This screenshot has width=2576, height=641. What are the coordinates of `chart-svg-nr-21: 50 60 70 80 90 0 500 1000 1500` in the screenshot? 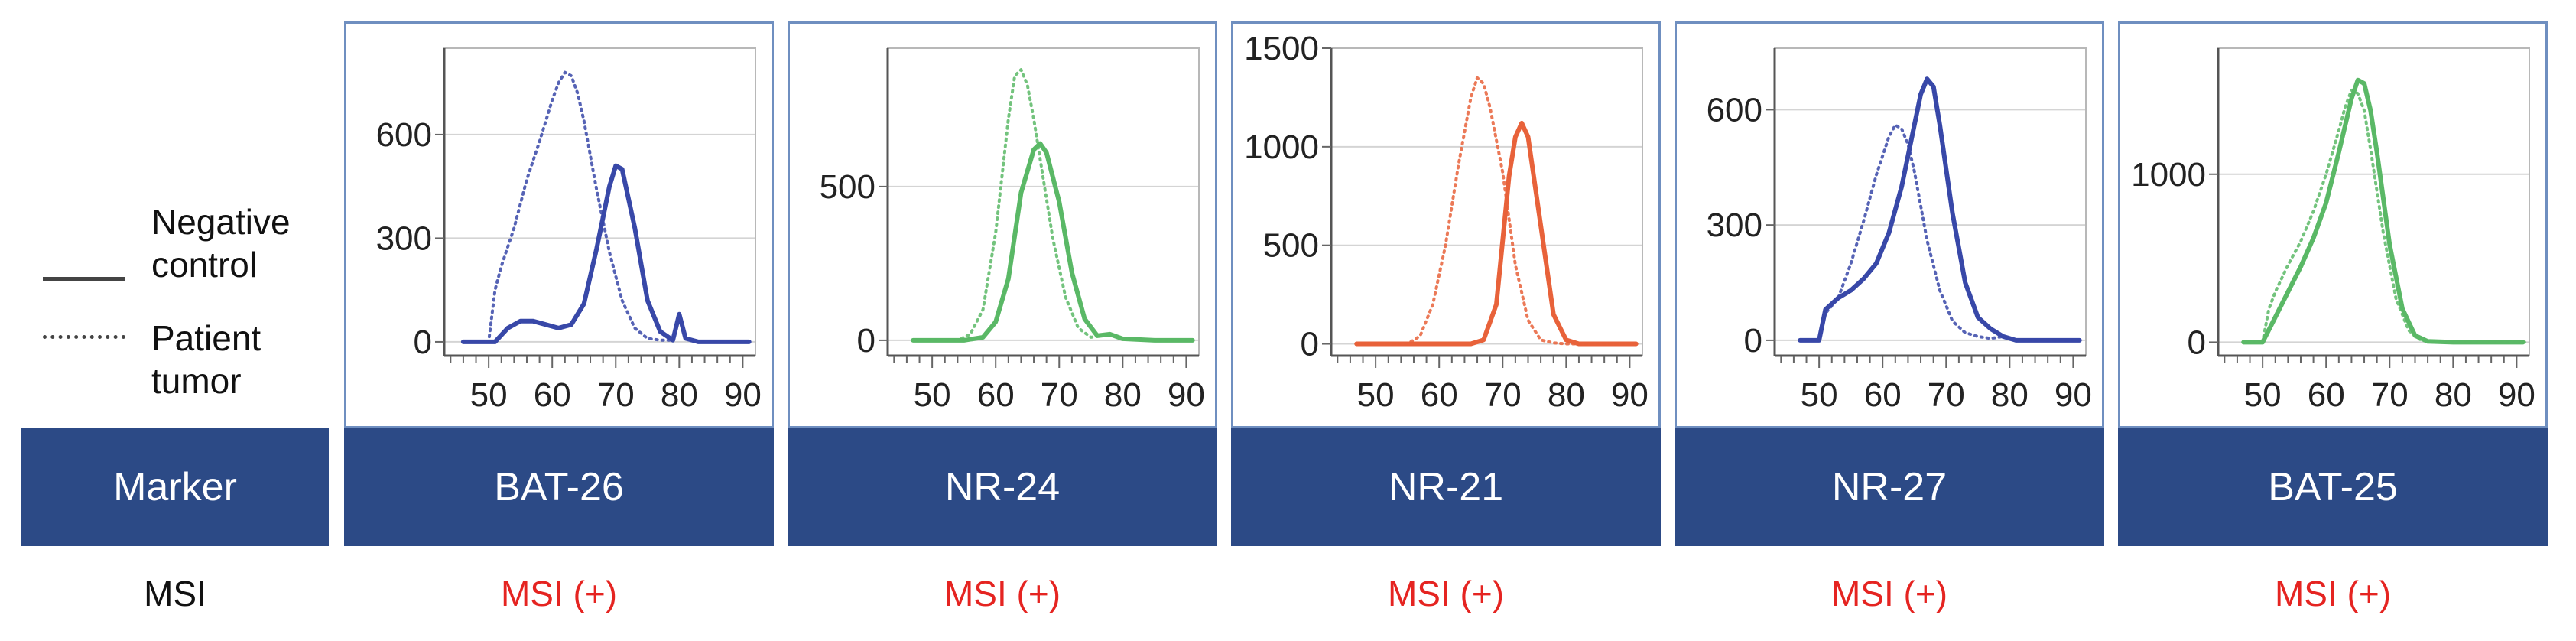 It's located at (1446, 222).